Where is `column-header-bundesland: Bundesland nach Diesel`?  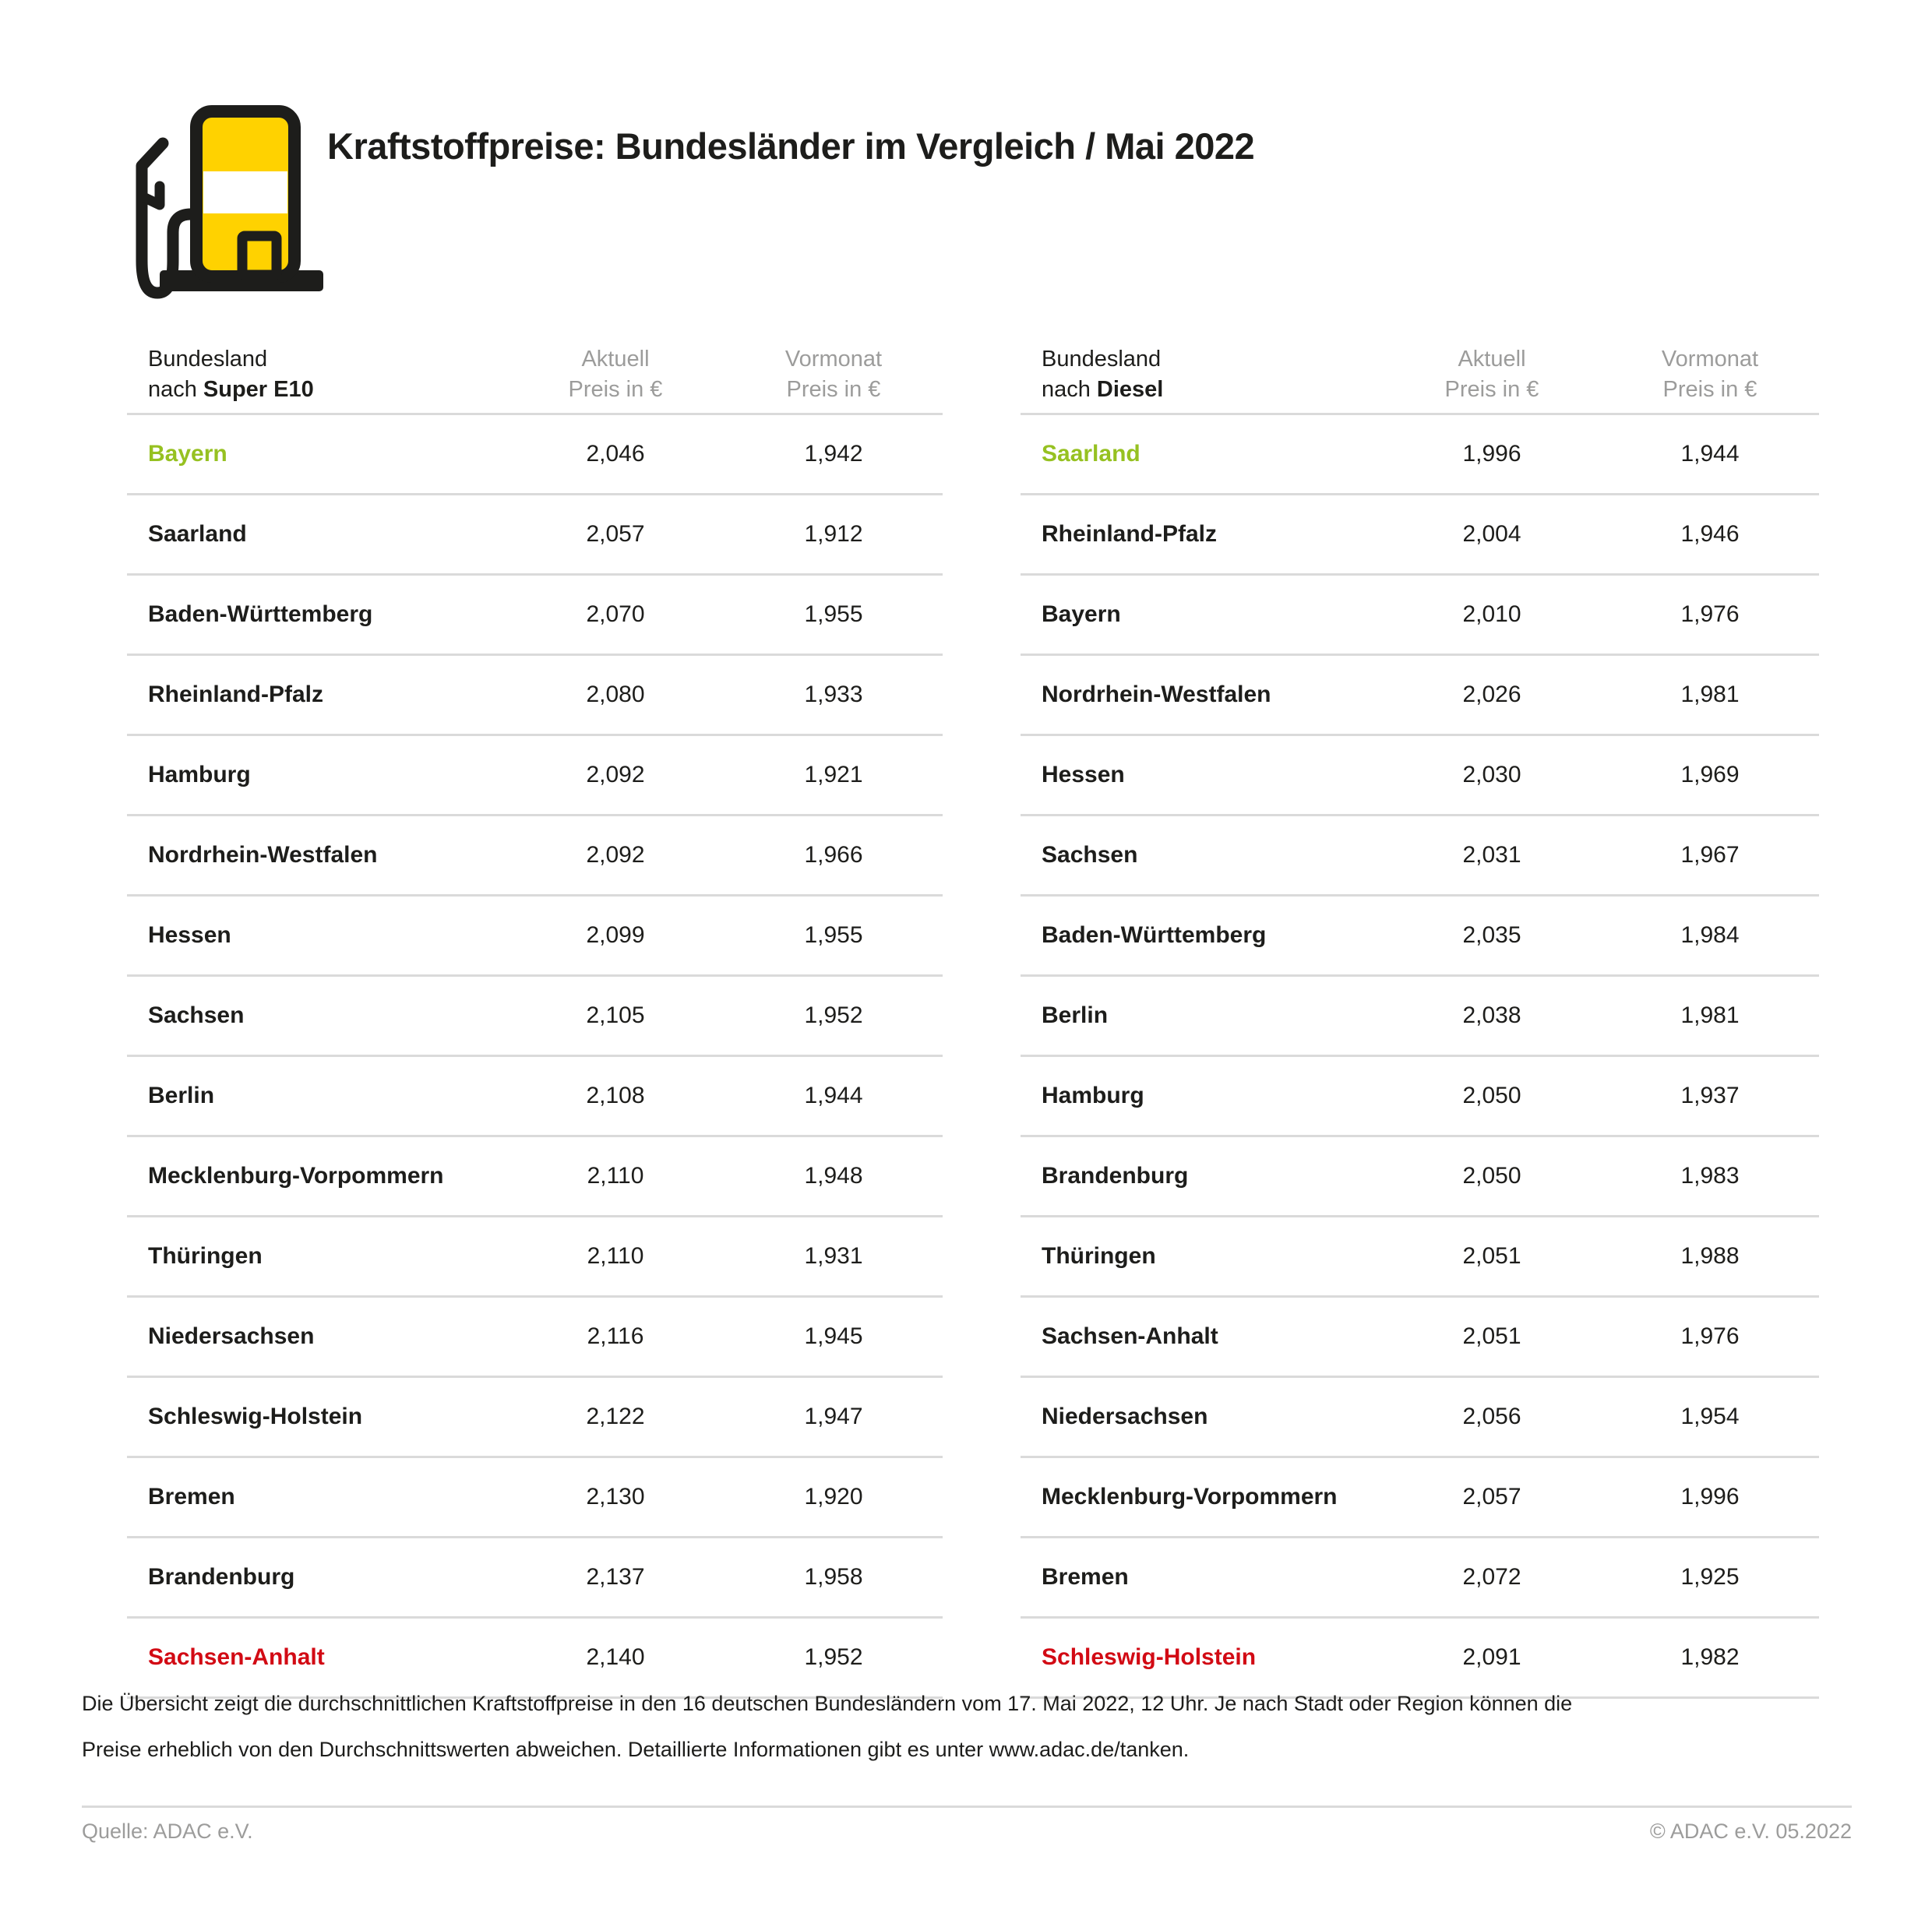
column-header-bundesland: Bundesland nach Diesel is located at coordinates (1217, 378).